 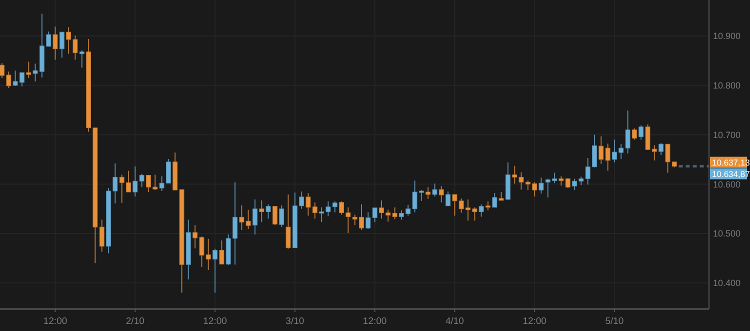 What do you see at coordinates (727, 283) in the screenshot?
I see `y-tick-label: 10.400` at bounding box center [727, 283].